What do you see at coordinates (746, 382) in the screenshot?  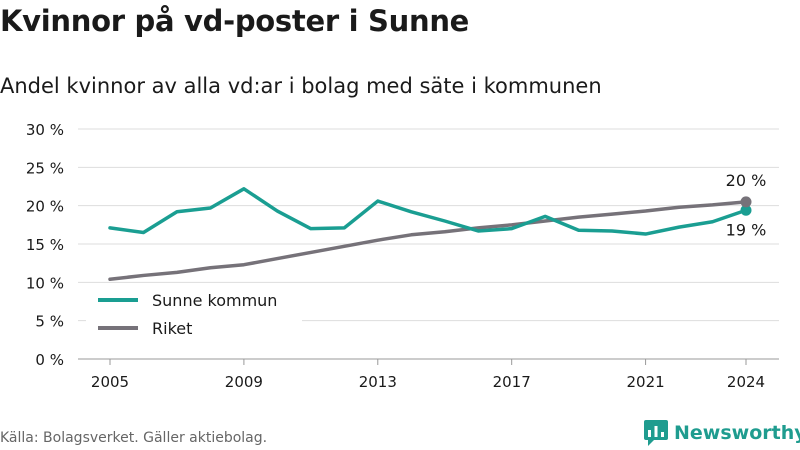 I see `x-tick-label: 2024` at bounding box center [746, 382].